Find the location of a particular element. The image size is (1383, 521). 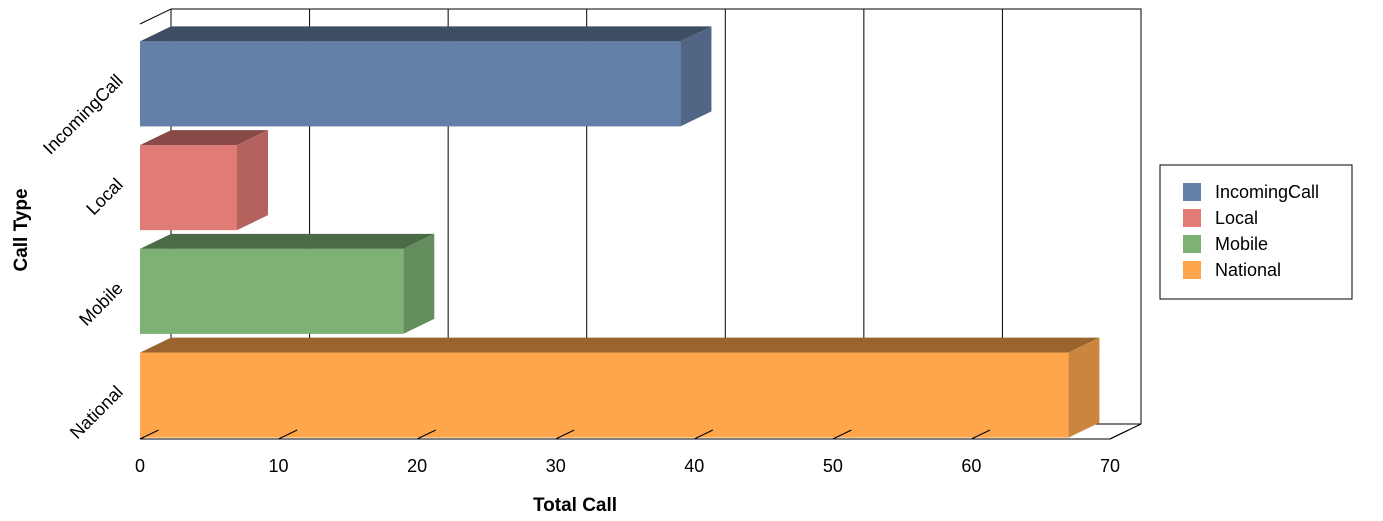

x-tick-label: 50 is located at coordinates (833, 466).